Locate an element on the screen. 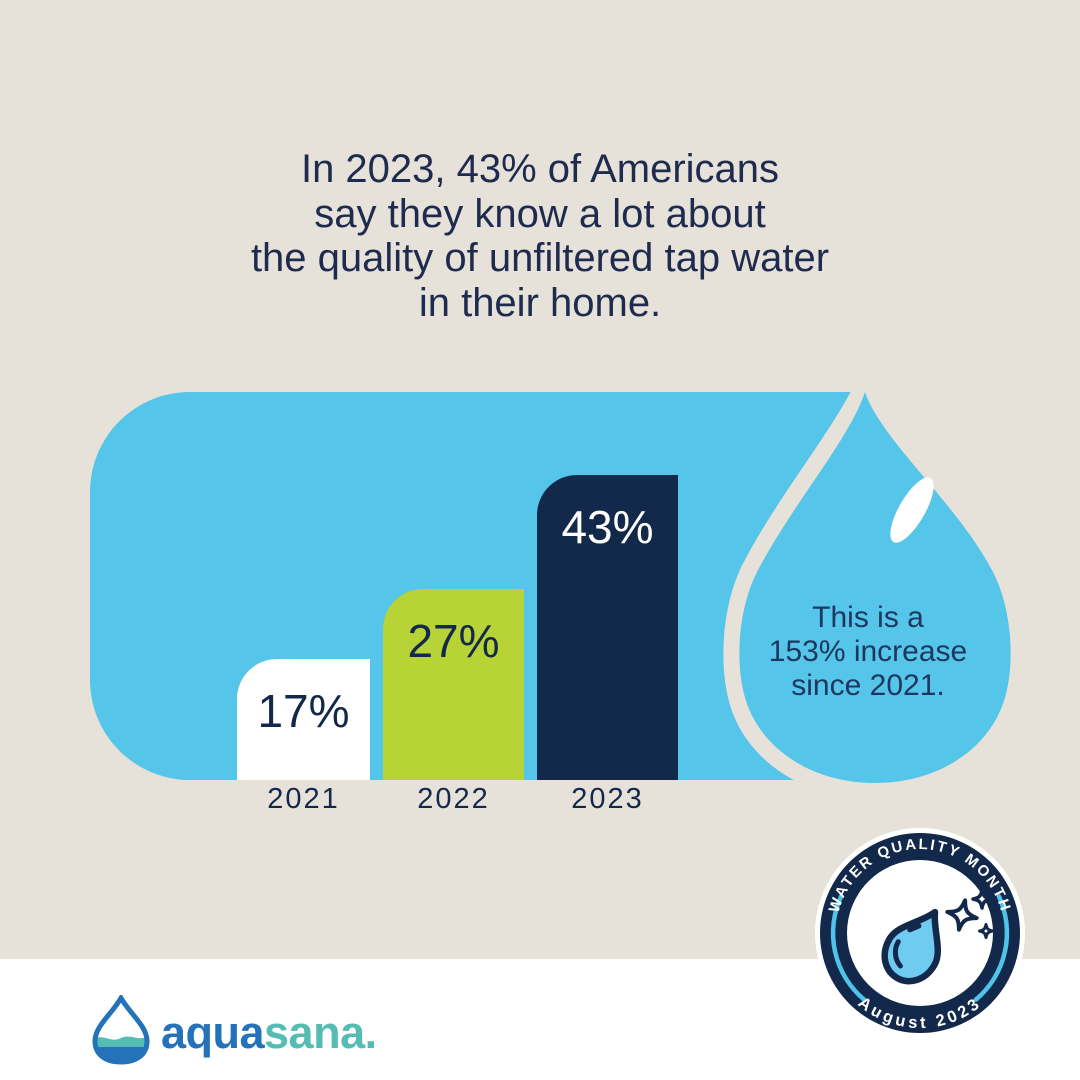 The height and width of the screenshot is (1080, 1080). headline-line-2: say they know a lot about is located at coordinates (540, 213).